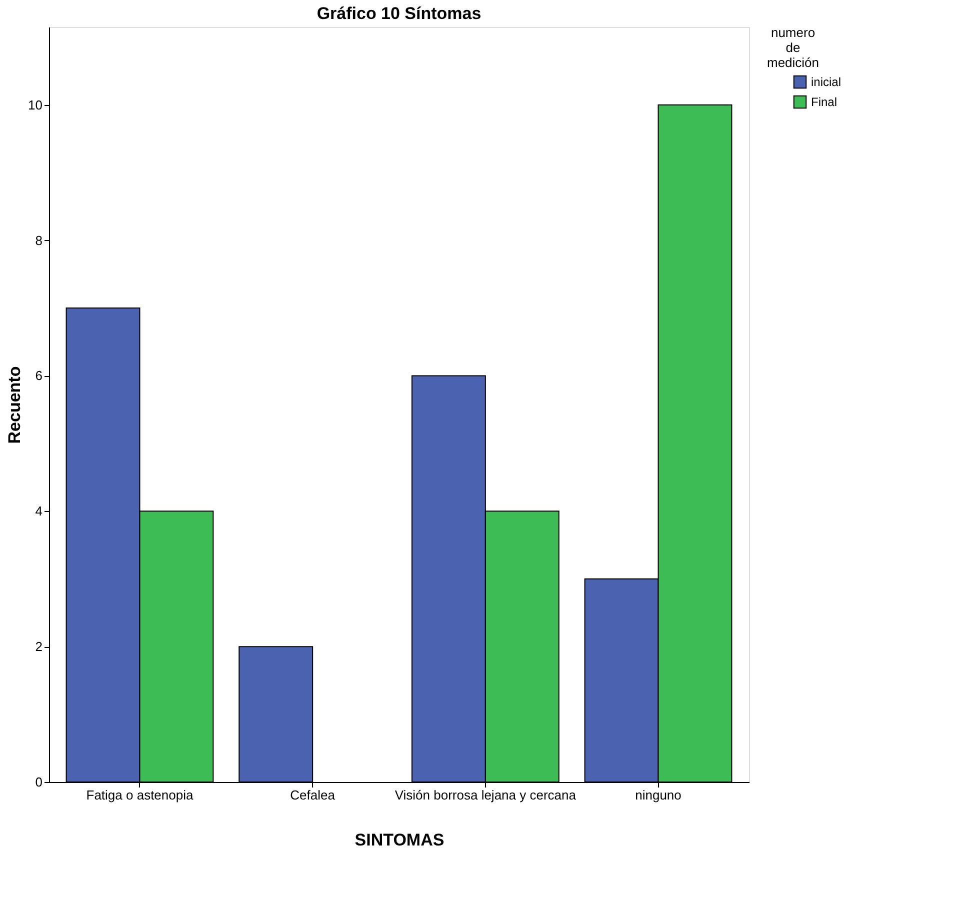 Image resolution: width=967 pixels, height=915 pixels. I want to click on x-tick-label: Visión borrosa lejana y cercana, so click(485, 795).